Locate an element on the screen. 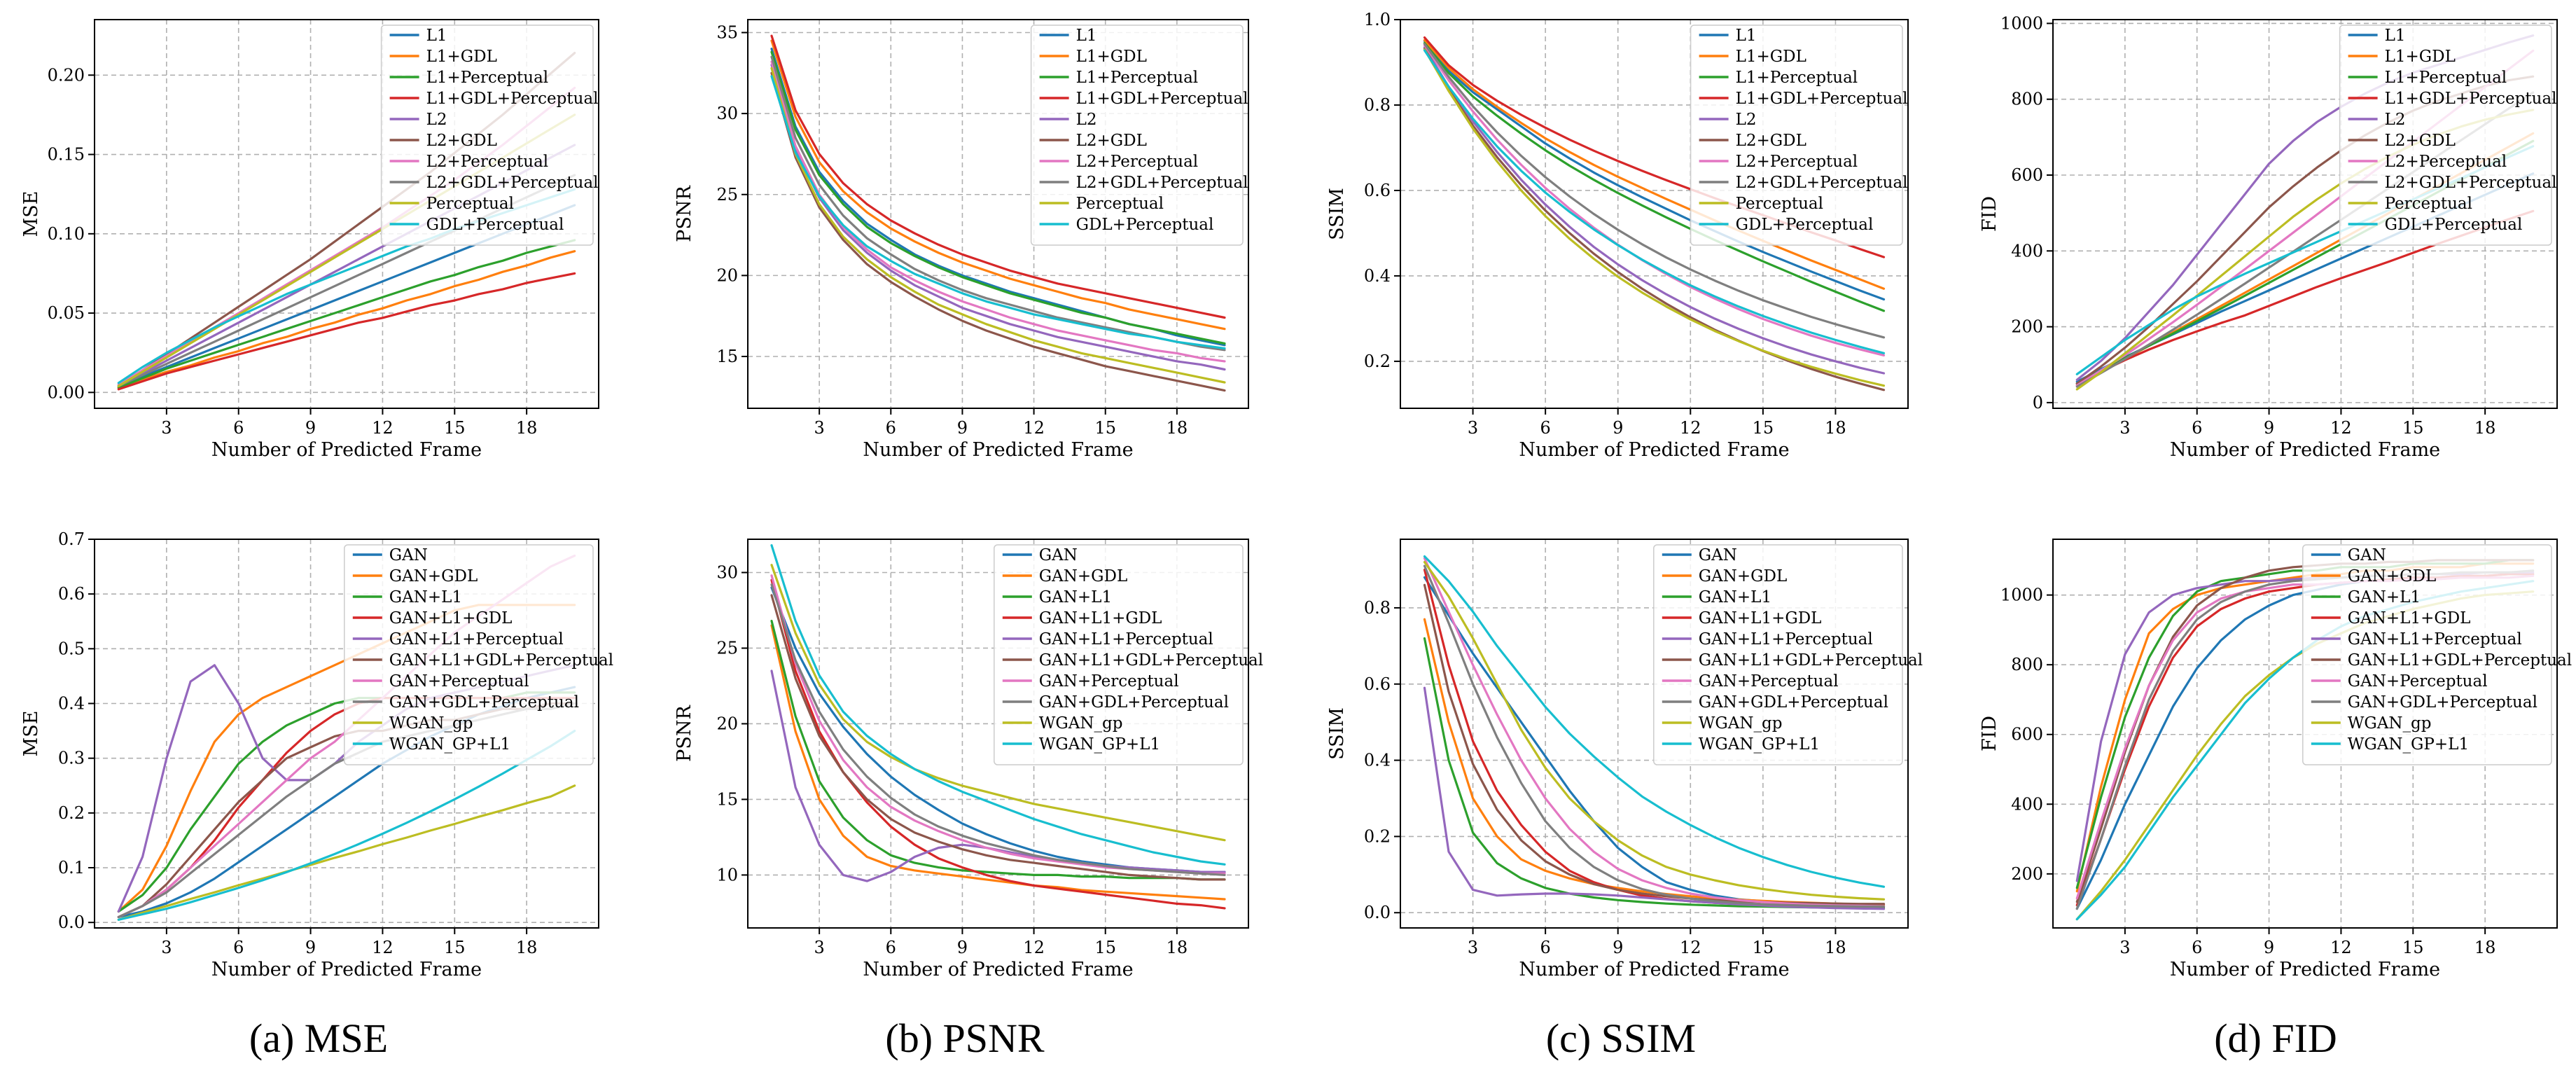  y-tick-label-4: 0.20 is located at coordinates (66, 75).